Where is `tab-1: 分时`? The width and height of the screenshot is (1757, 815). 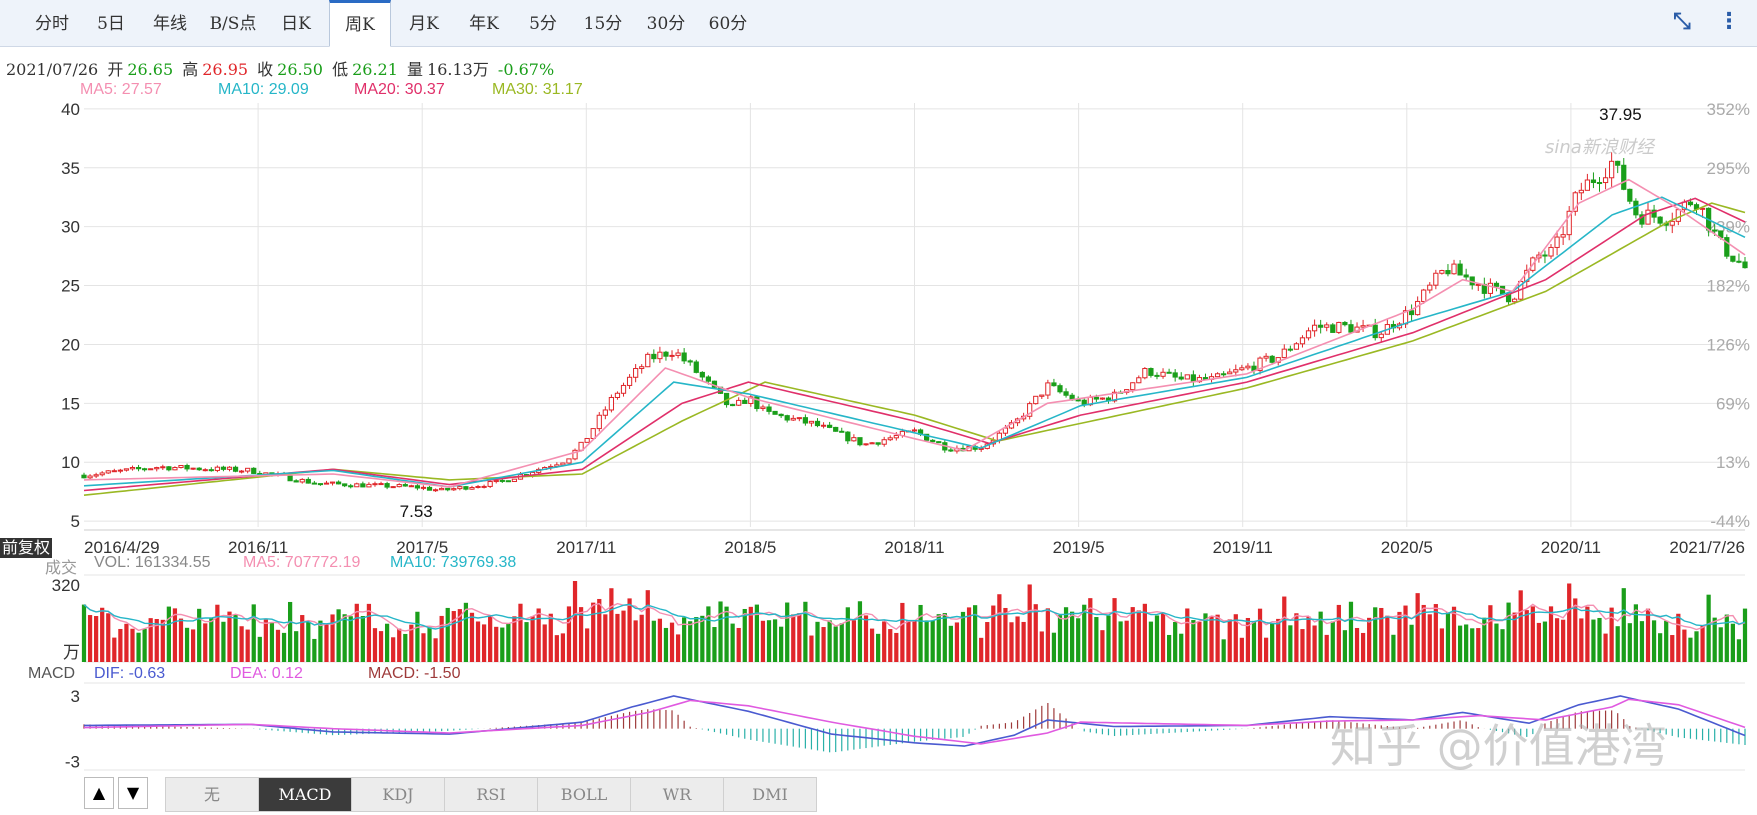 tab-1: 分时 is located at coordinates (52, 24).